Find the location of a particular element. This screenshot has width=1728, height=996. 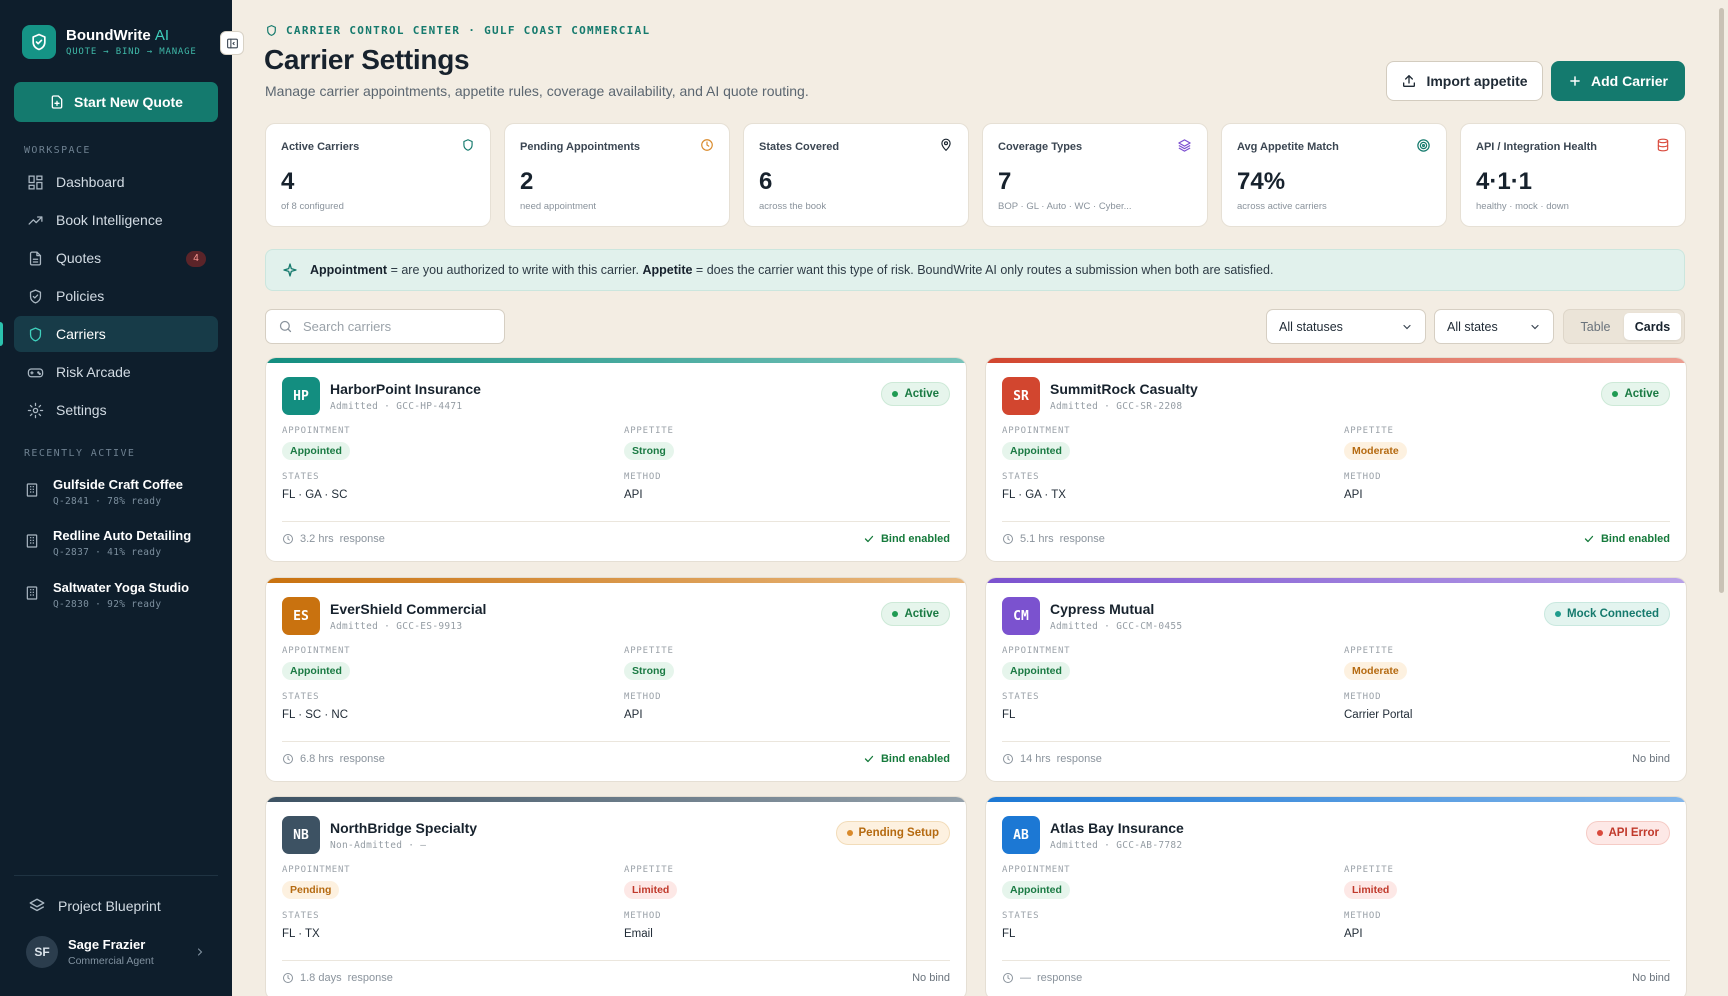

sidebar-collapse-button is located at coordinates (232, 43).